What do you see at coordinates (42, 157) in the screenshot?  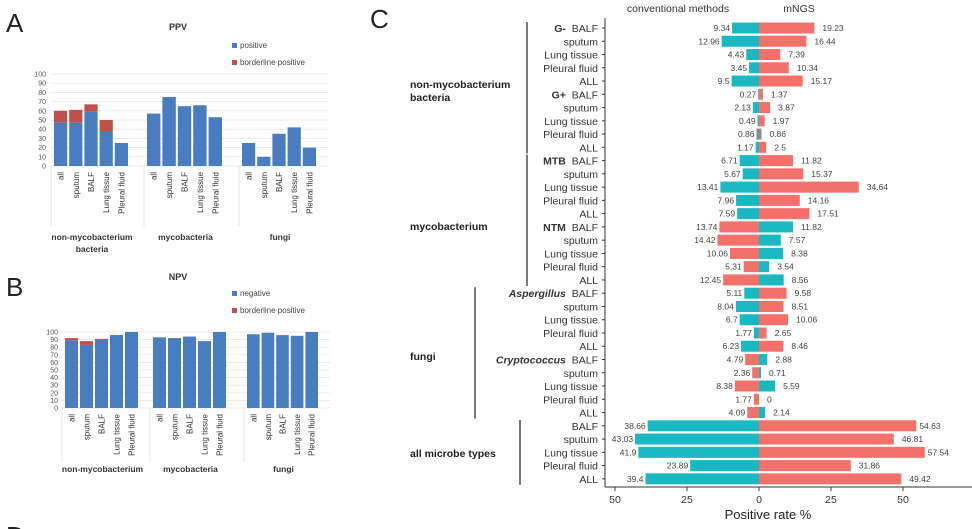 I see `y-tick-label: 10` at bounding box center [42, 157].